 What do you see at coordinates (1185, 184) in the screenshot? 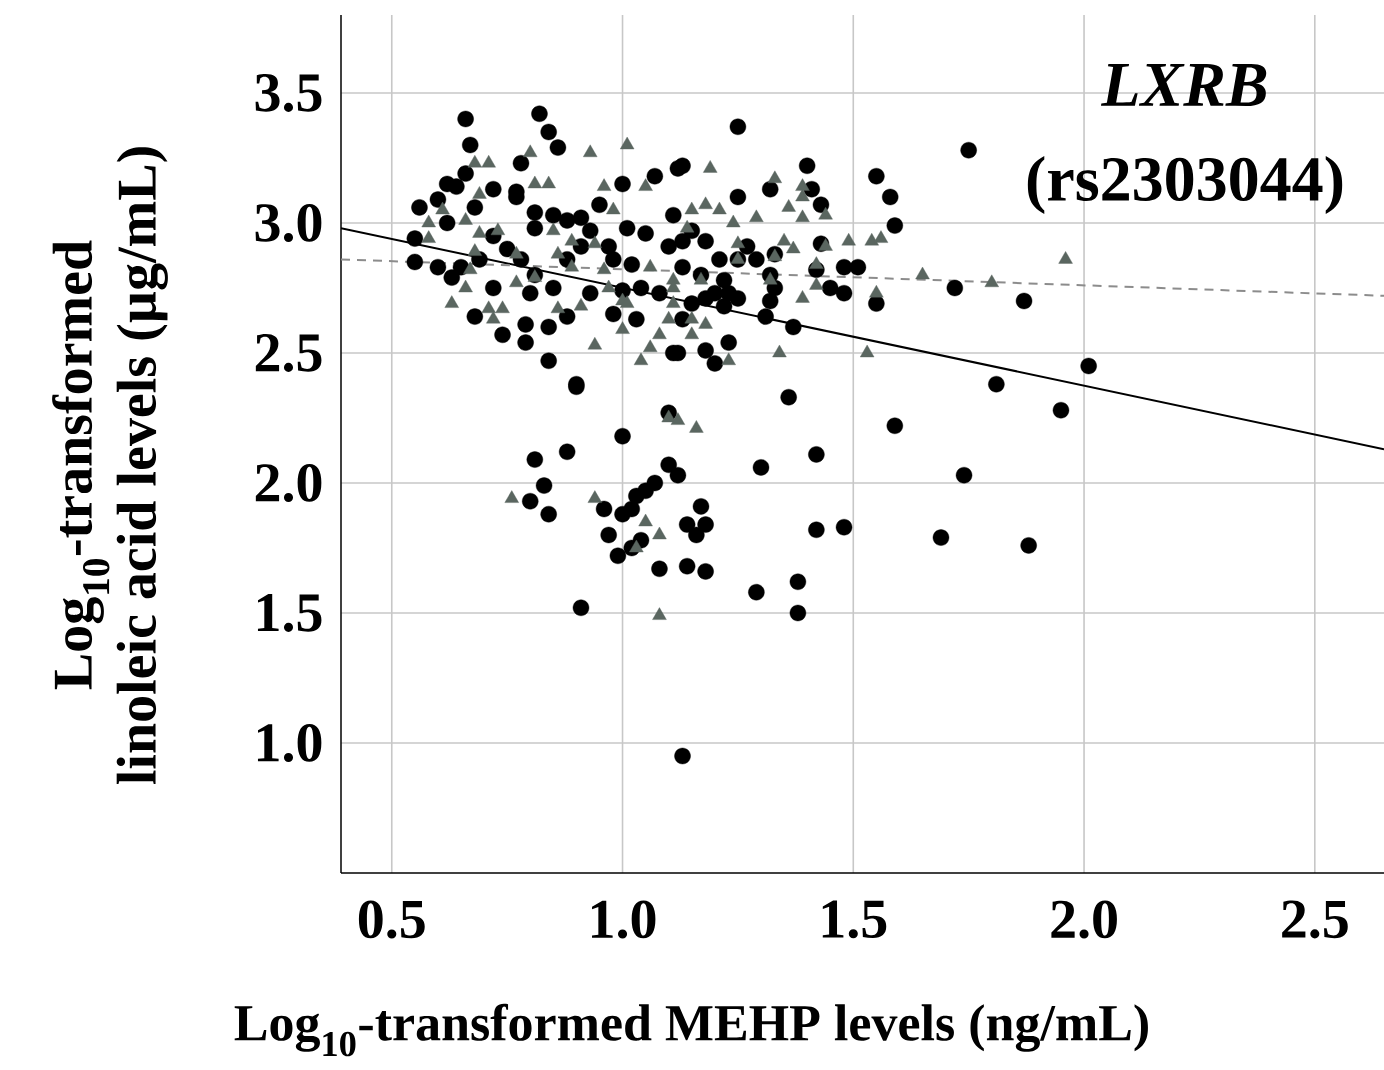
I see `annotation: (rs2303044)` at bounding box center [1185, 184].